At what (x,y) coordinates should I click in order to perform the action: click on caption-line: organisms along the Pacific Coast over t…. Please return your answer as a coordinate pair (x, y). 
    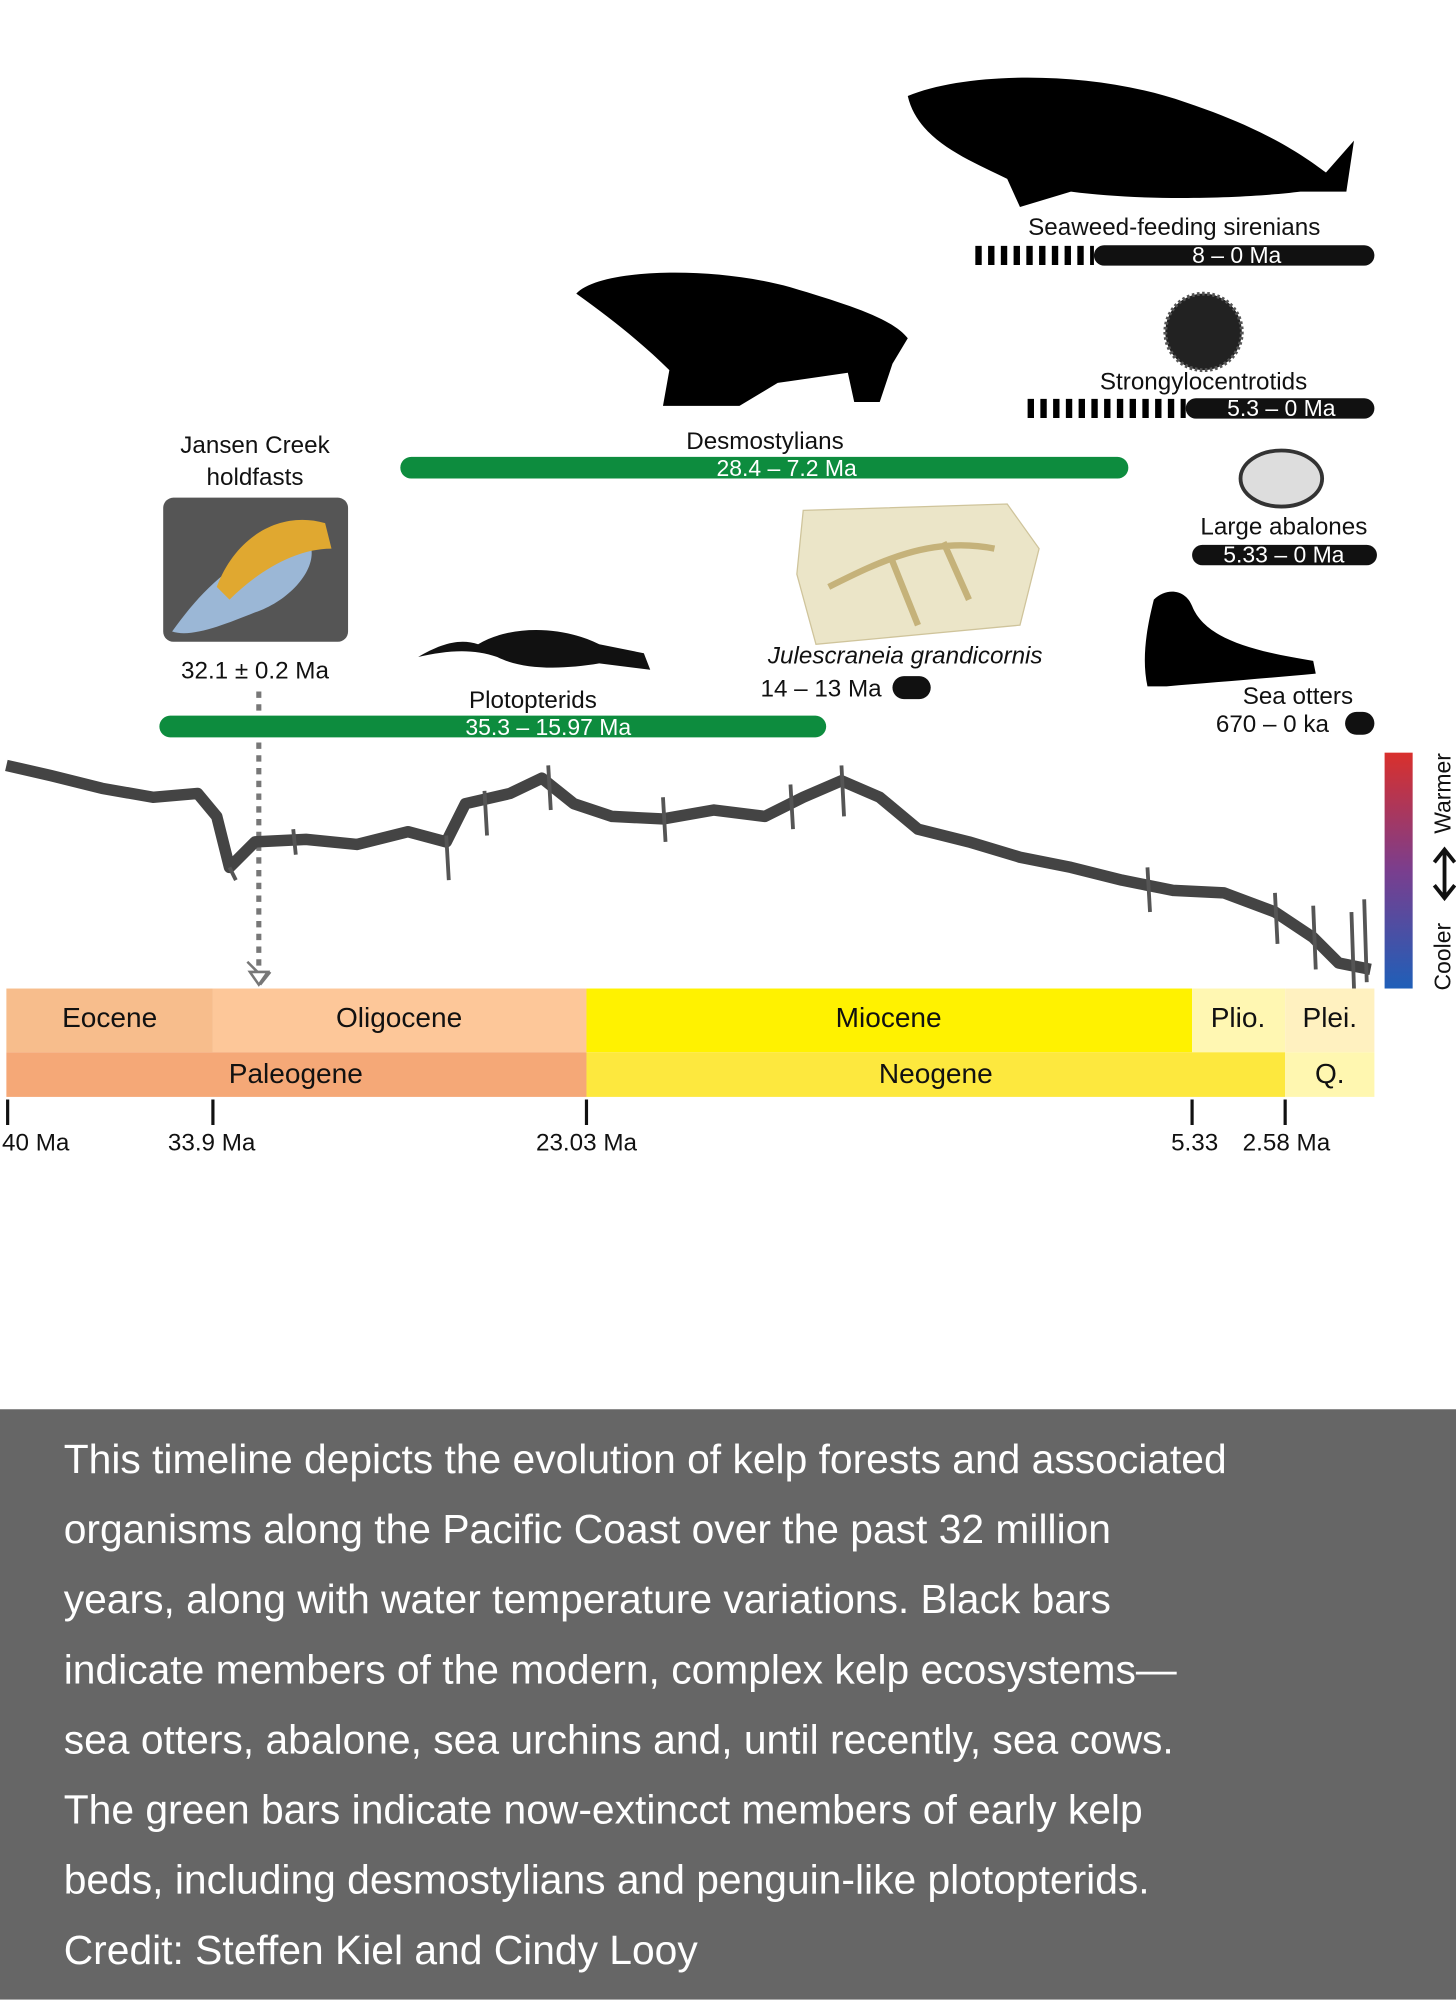
    Looking at the image, I should click on (587, 1529).